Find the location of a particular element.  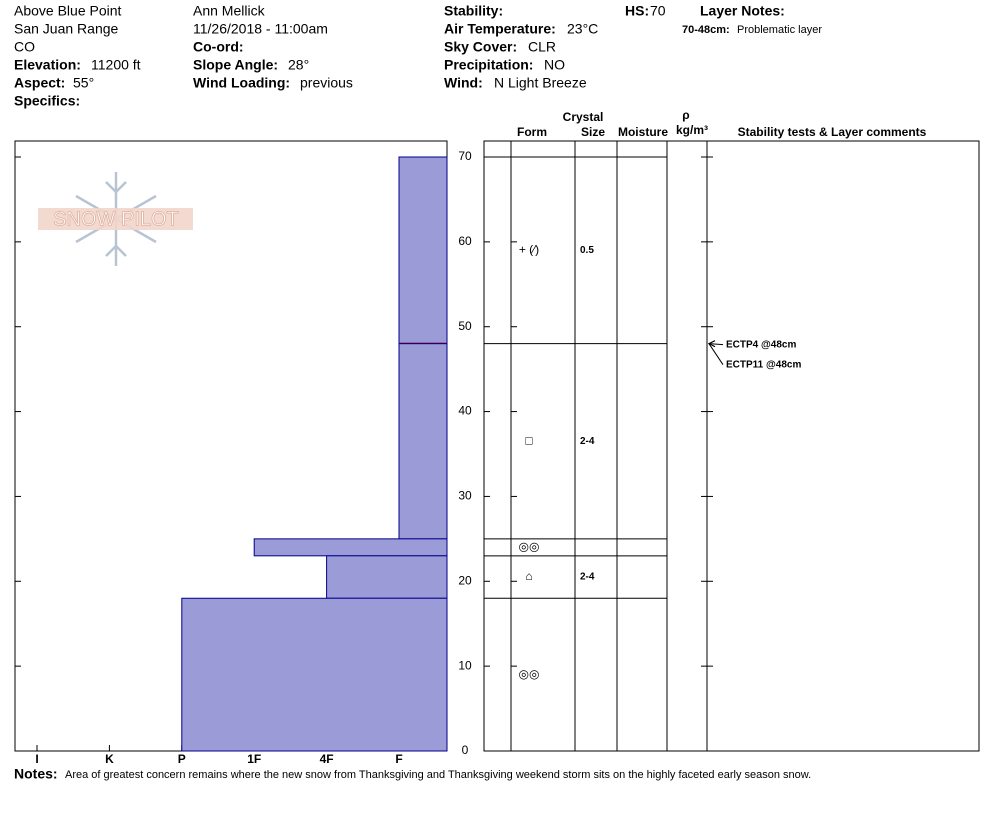

y-tick-label: 20 is located at coordinates (465, 580).